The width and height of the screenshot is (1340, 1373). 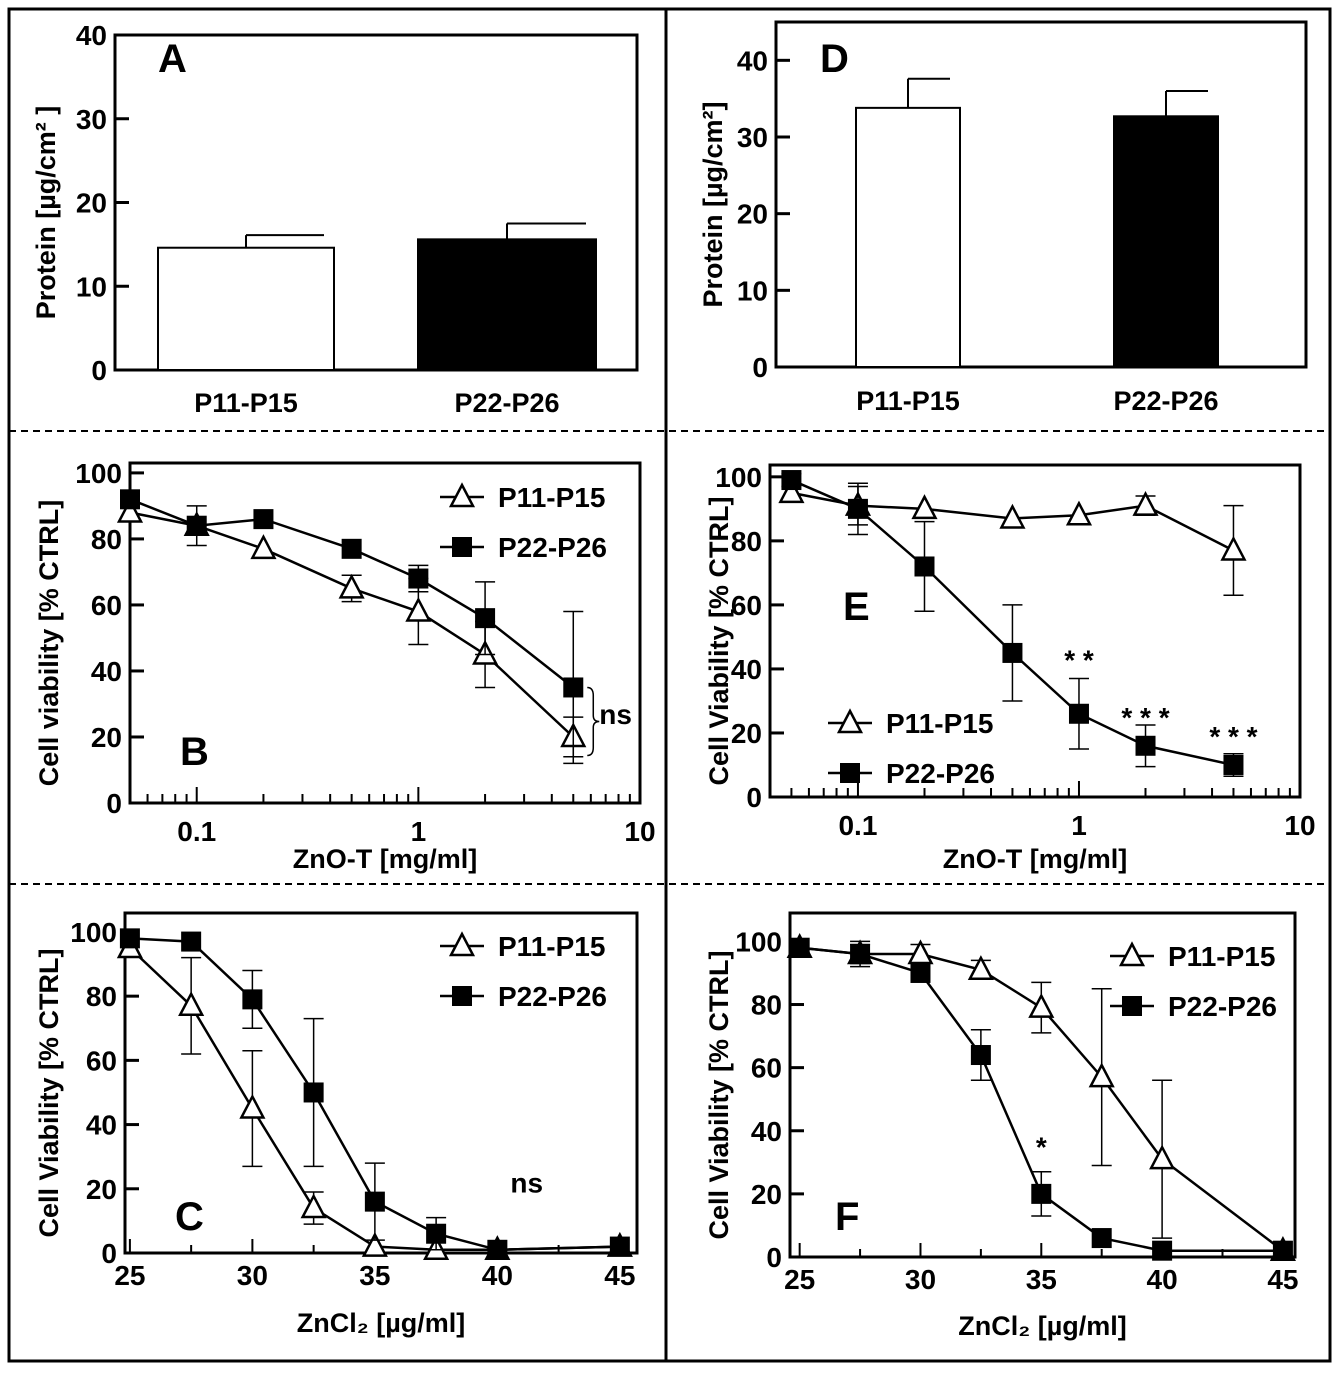 What do you see at coordinates (194, 752) in the screenshot?
I see `panel-letter: B` at bounding box center [194, 752].